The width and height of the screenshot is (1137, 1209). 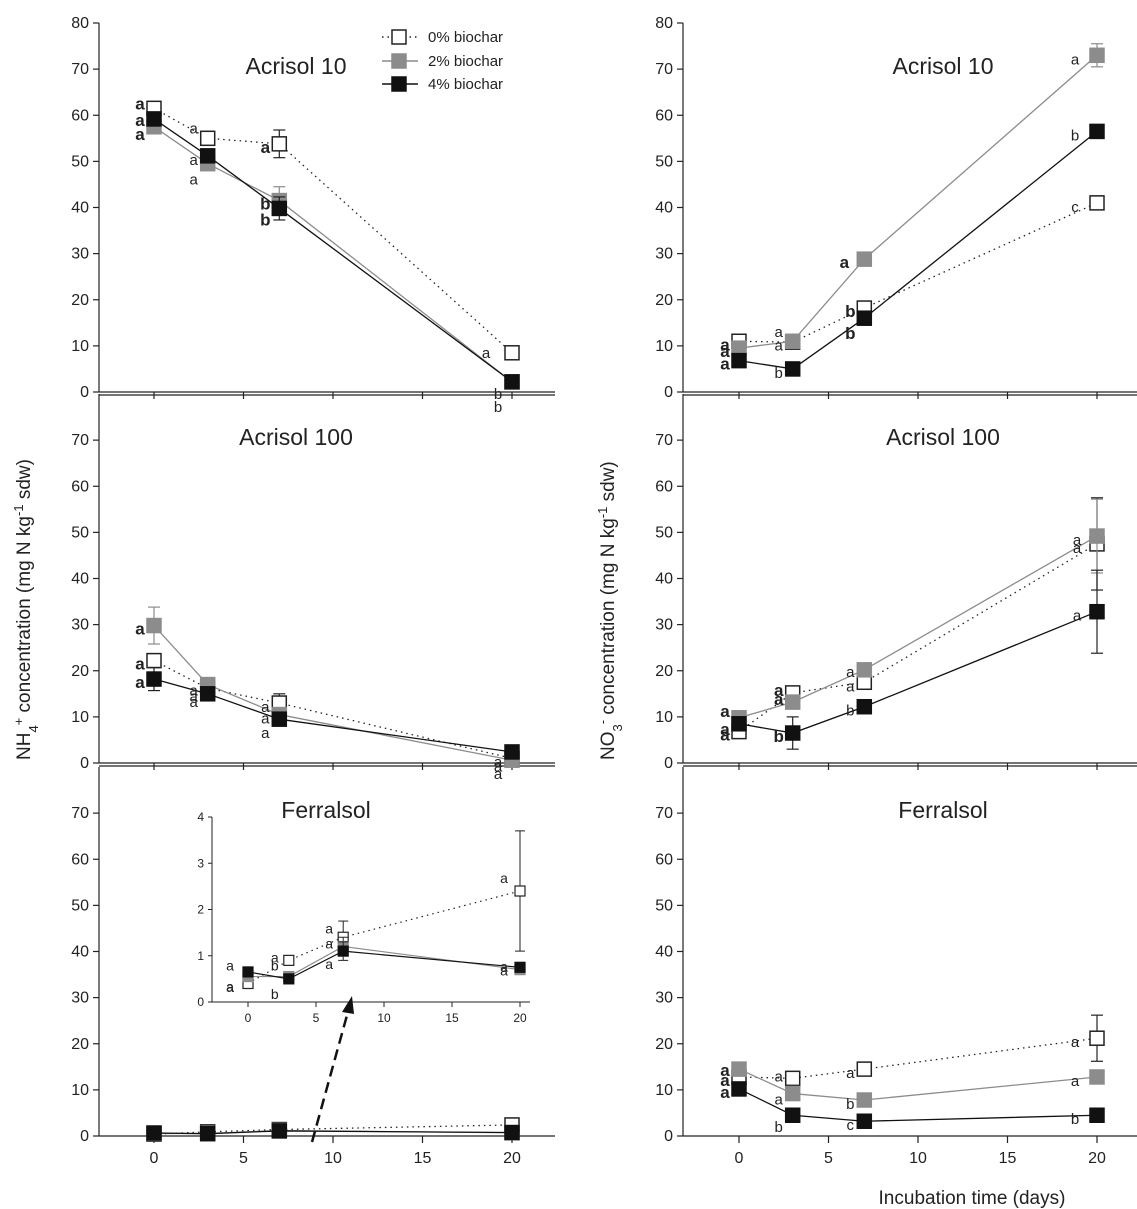 I want to click on legend-marker-0pct, so click(x=399, y=37).